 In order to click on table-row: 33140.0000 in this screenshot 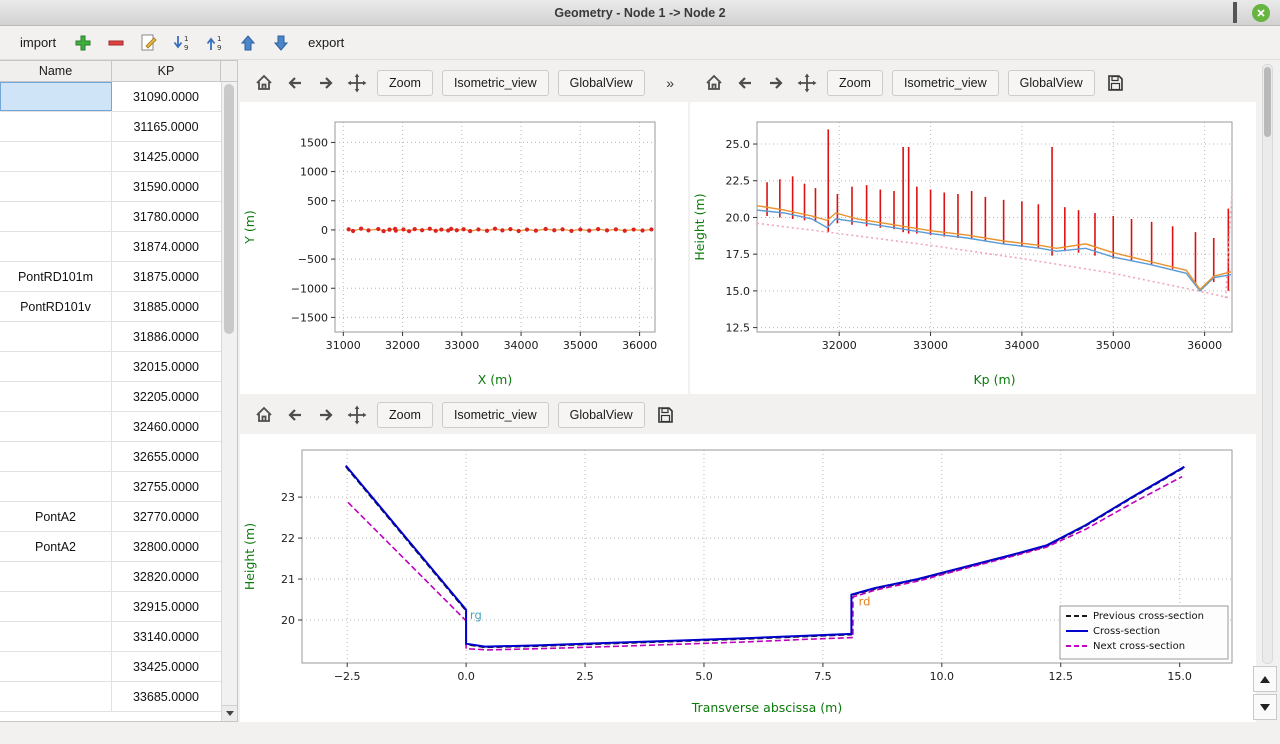, I will do `click(110, 637)`.